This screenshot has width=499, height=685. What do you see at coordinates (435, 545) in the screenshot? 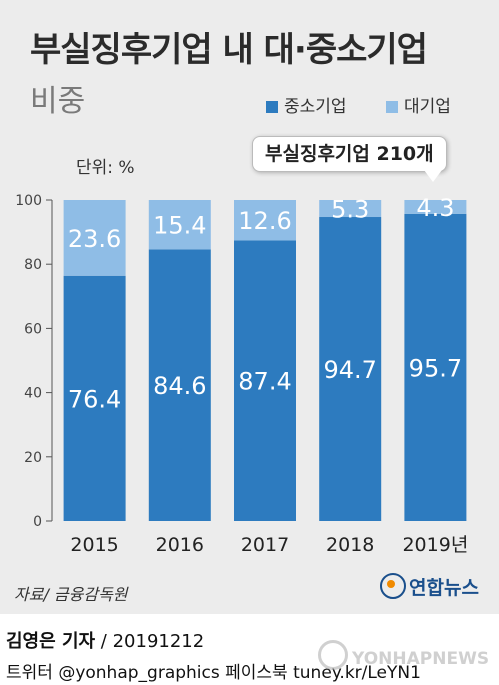
I see `x-category-label: 2019년` at bounding box center [435, 545].